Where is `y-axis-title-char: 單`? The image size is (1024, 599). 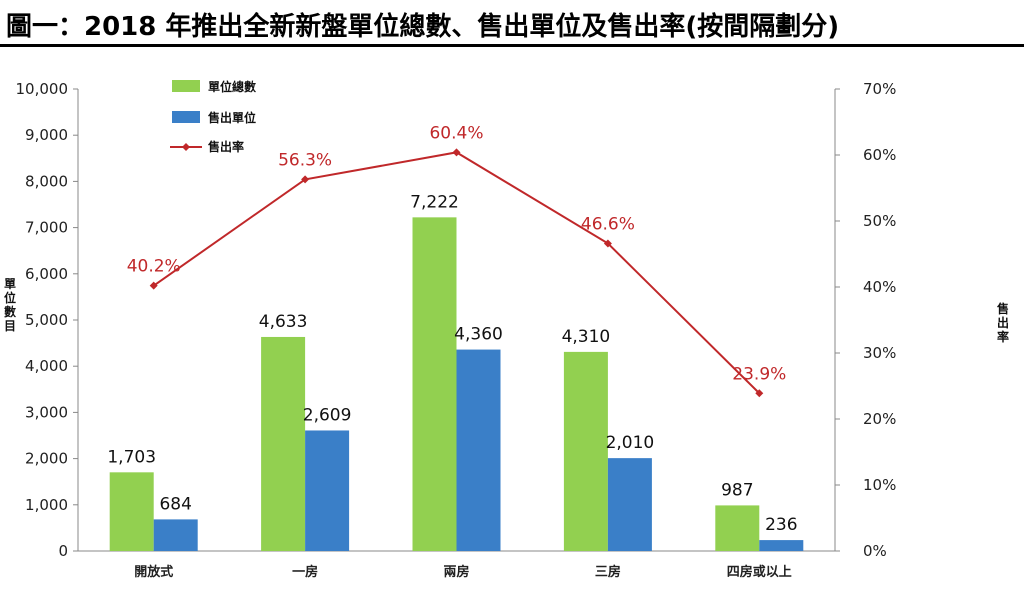 y-axis-title-char: 單 is located at coordinates (10, 284).